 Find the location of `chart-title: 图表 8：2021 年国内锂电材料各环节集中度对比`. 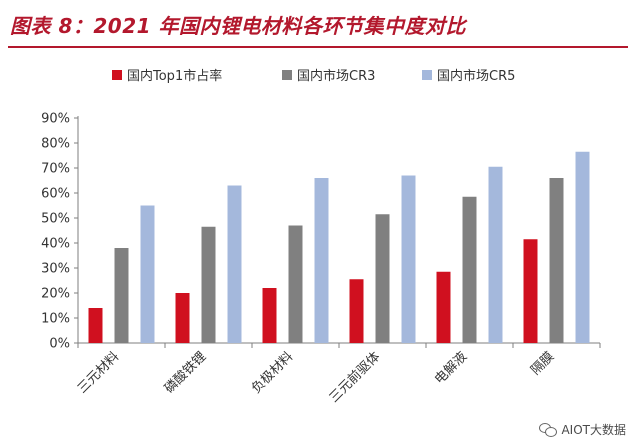

chart-title: 图表 8：2021 年国内锂电材料各环节集中度对比 is located at coordinates (238, 26).